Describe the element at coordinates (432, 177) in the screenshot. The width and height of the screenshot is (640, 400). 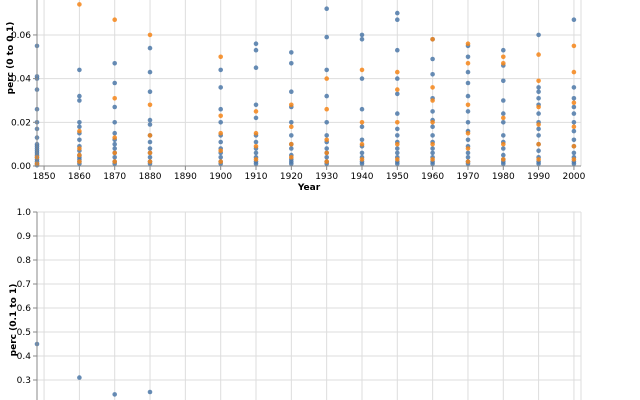
I see `x-tick-label: 1960` at that location.